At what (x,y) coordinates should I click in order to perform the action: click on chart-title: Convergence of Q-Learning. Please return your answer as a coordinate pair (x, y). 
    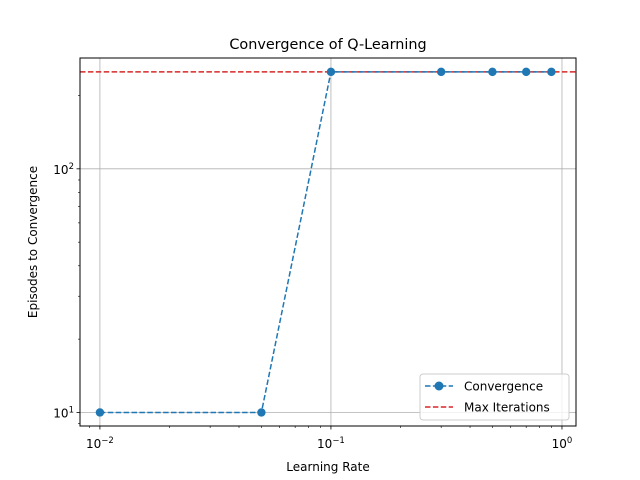
    Looking at the image, I should click on (327, 45).